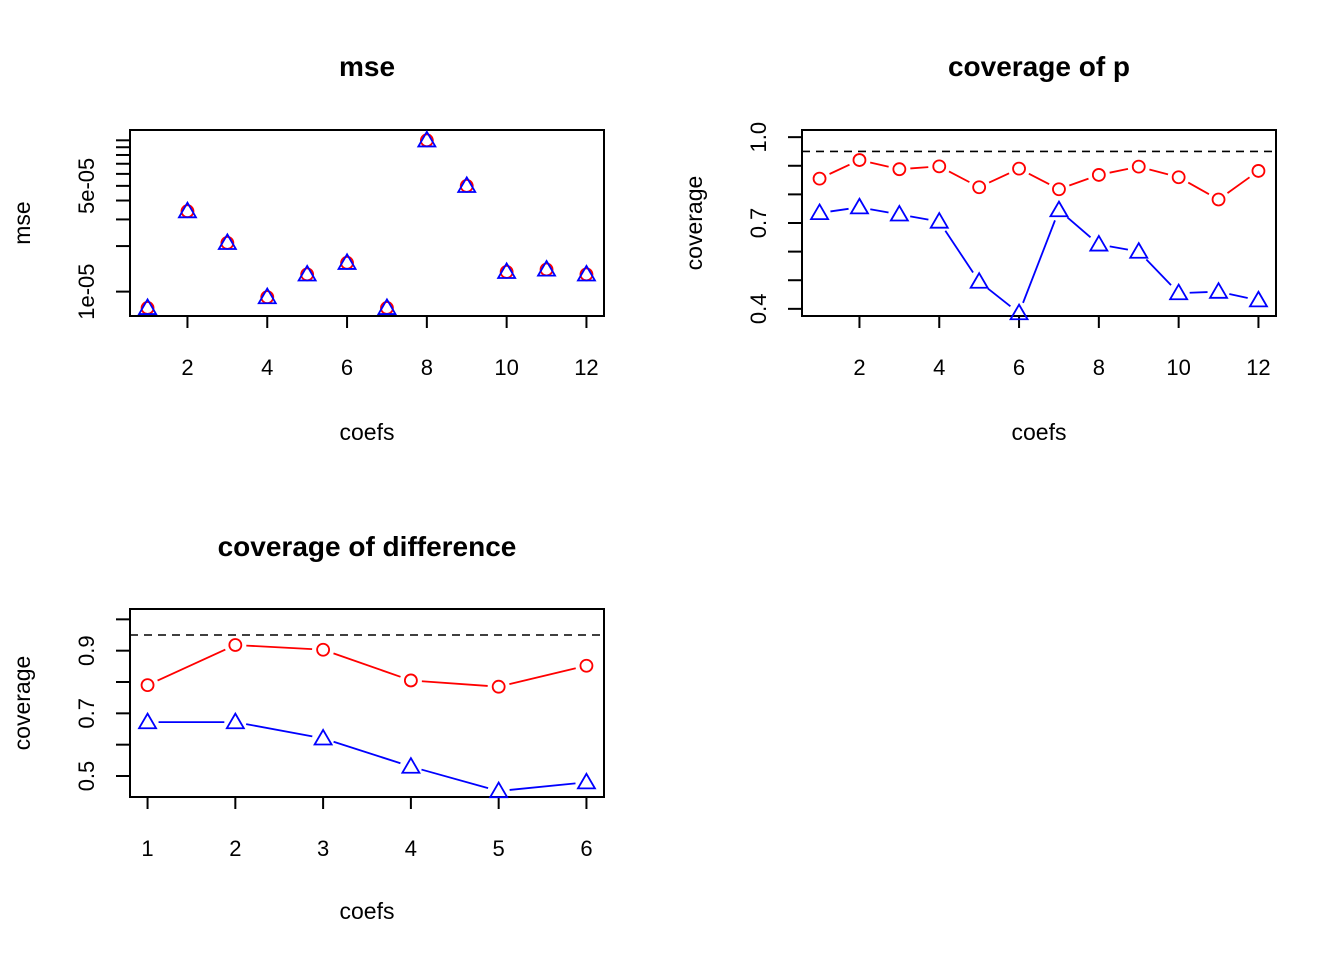 The height and width of the screenshot is (960, 1344). Describe the element at coordinates (499, 848) in the screenshot. I see `x-tick-label: 5` at that location.